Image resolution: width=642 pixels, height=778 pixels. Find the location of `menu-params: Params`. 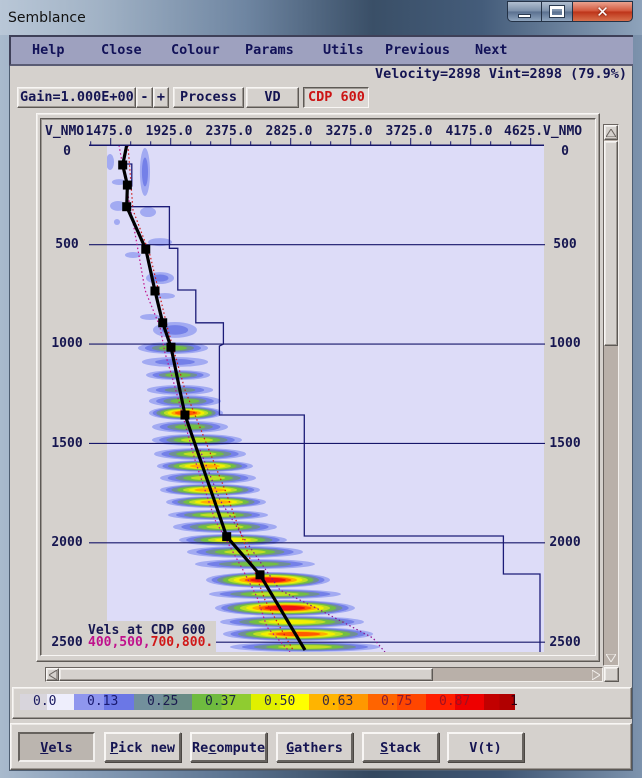

menu-params: Params is located at coordinates (269, 50).